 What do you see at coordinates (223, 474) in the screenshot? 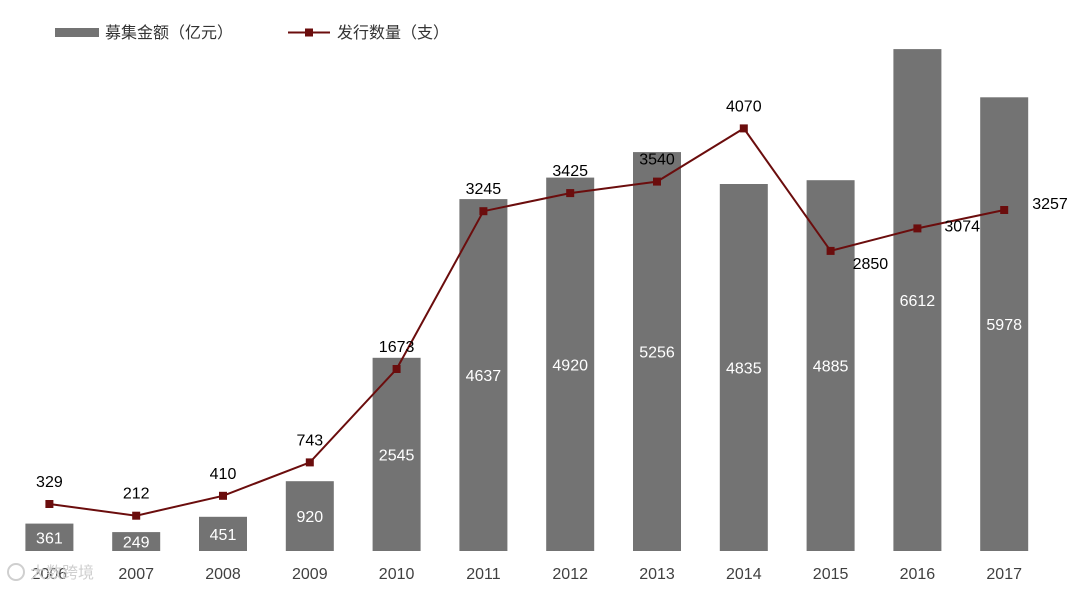
I see `line-label-2008: 410` at bounding box center [223, 474].